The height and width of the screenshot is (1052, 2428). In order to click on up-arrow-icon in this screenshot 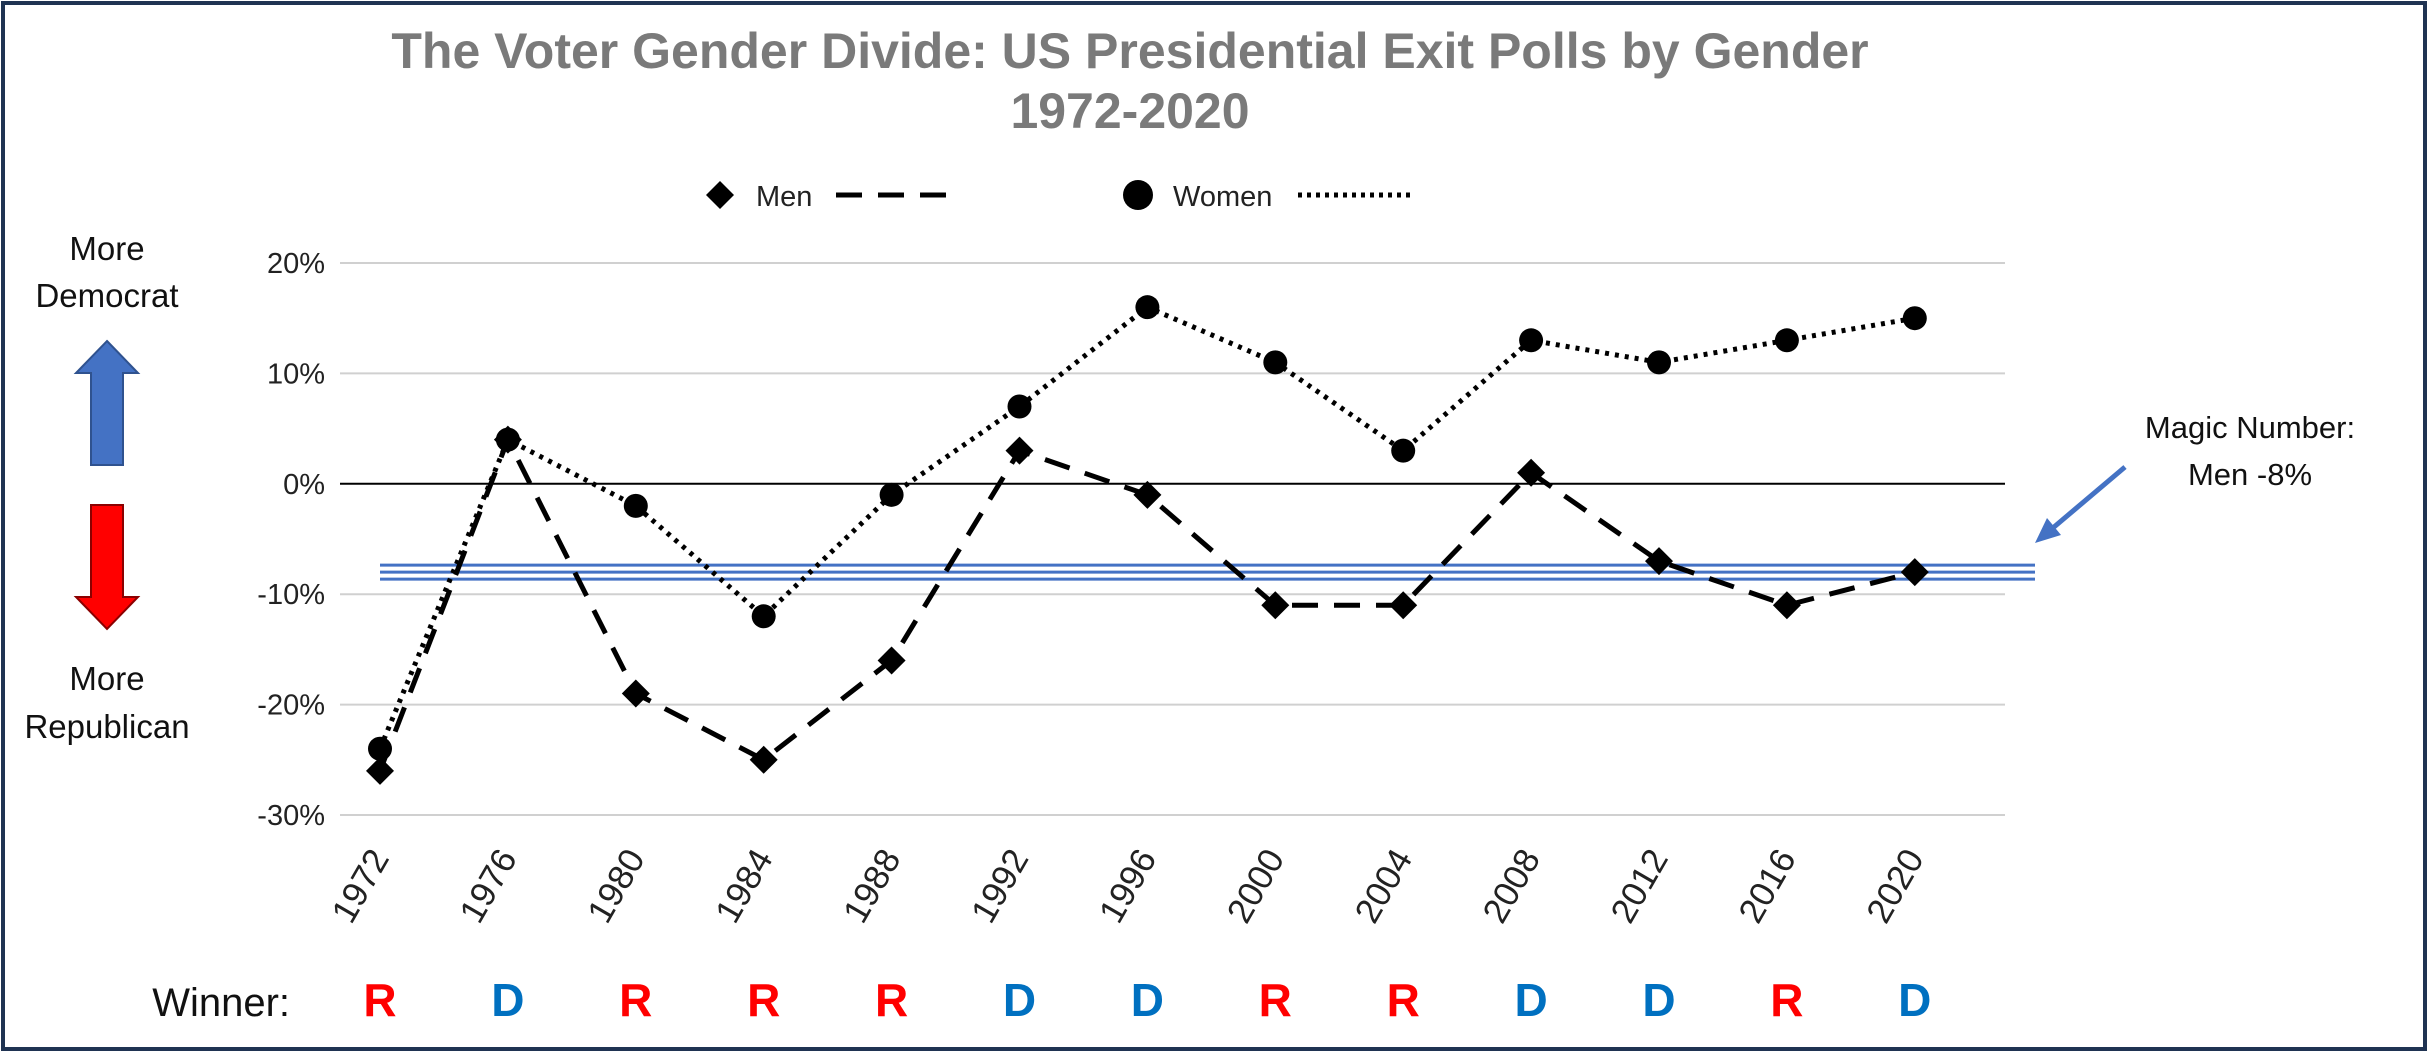, I will do `click(107, 402)`.